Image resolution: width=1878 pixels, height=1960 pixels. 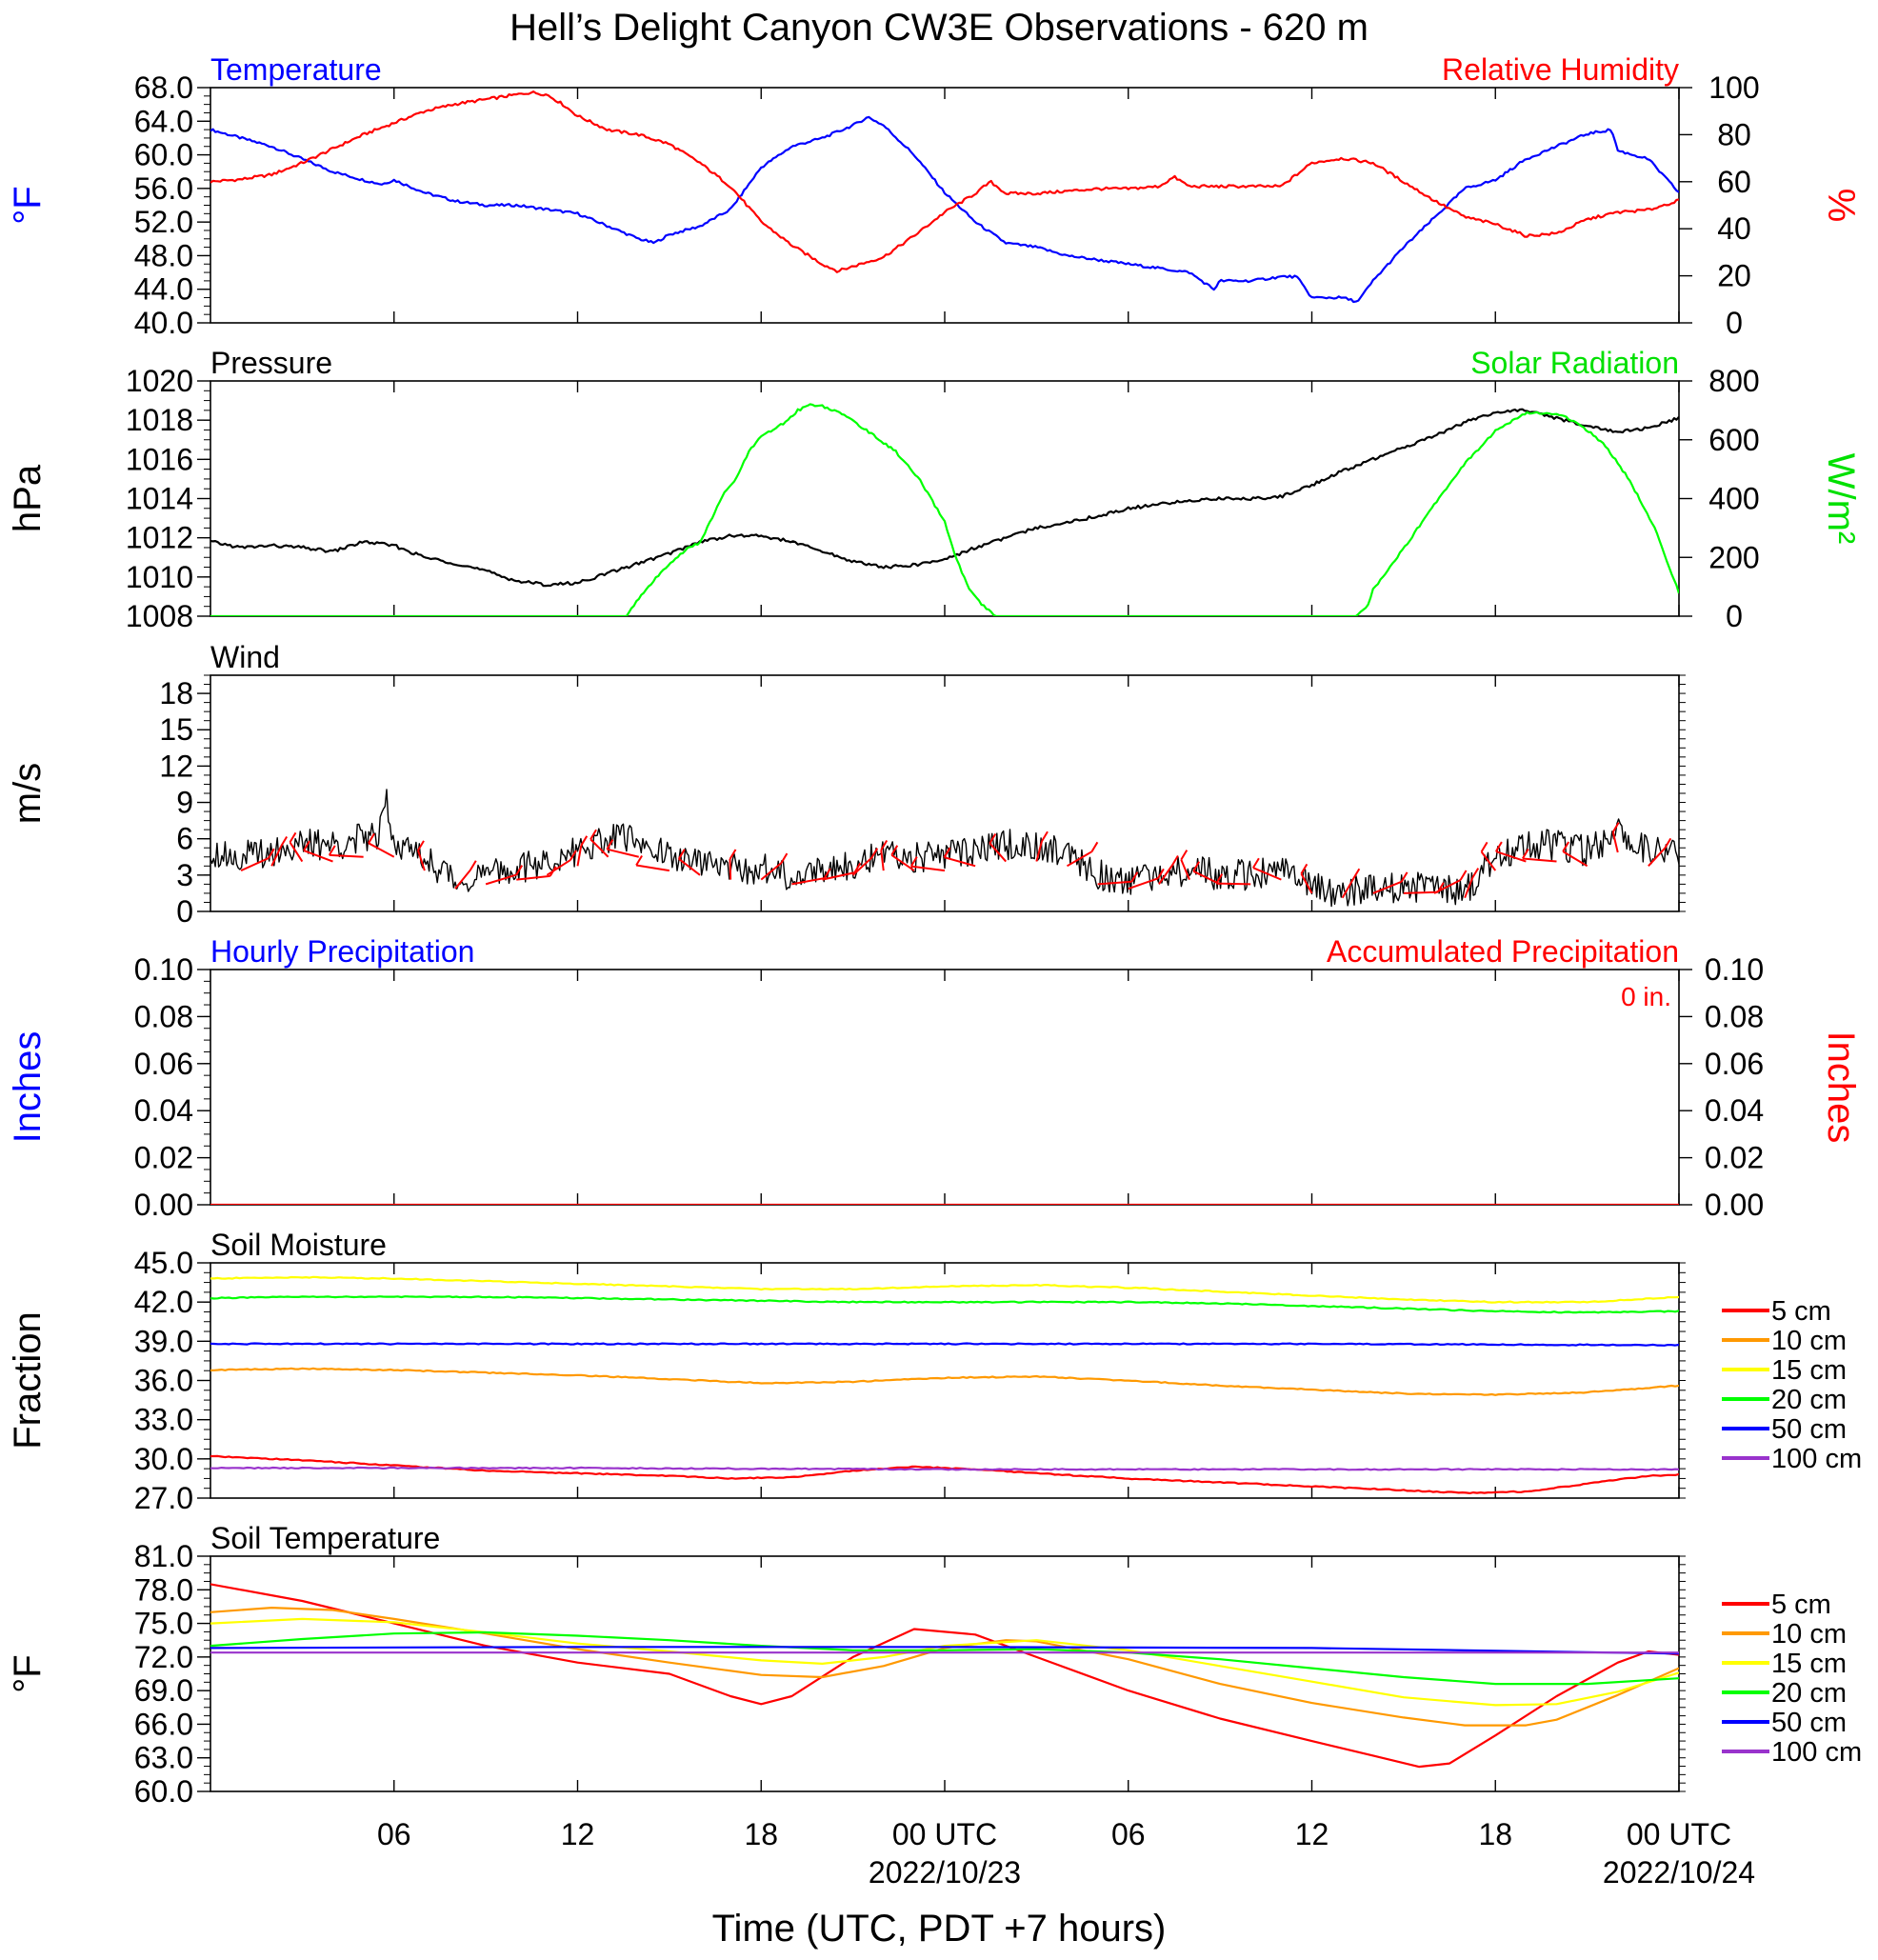 What do you see at coordinates (1734, 616) in the screenshot?
I see `pressure-solar-right-tick-label: 0` at bounding box center [1734, 616].